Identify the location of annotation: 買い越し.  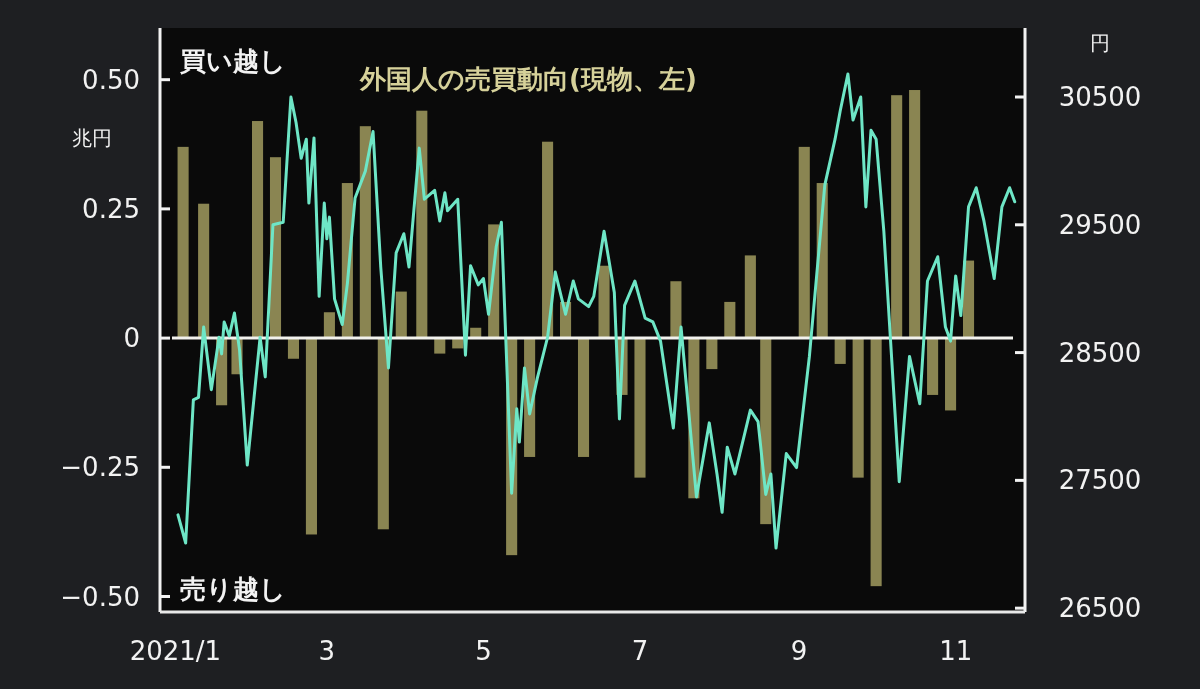
(233, 61).